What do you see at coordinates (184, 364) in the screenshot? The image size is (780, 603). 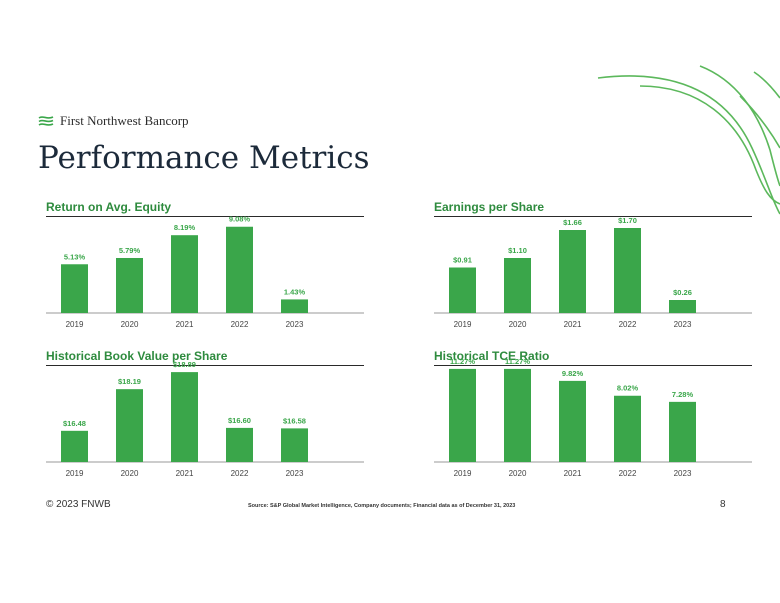 I see `bvps-value-label-2021: $18.89` at bounding box center [184, 364].